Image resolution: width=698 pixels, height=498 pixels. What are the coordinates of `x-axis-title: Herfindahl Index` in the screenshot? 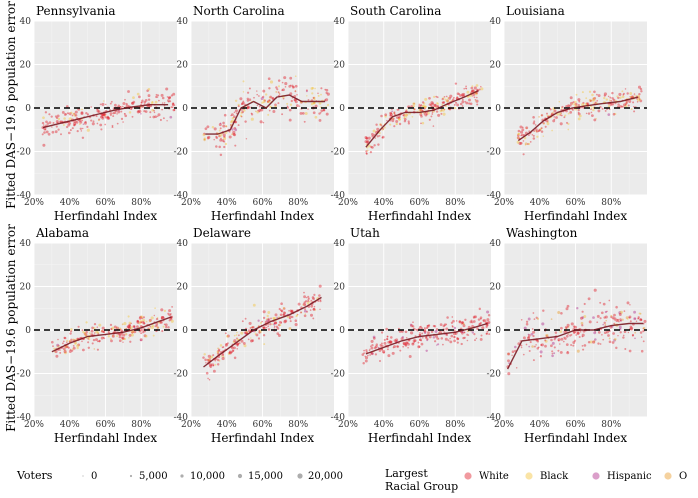 It's located at (576, 438).